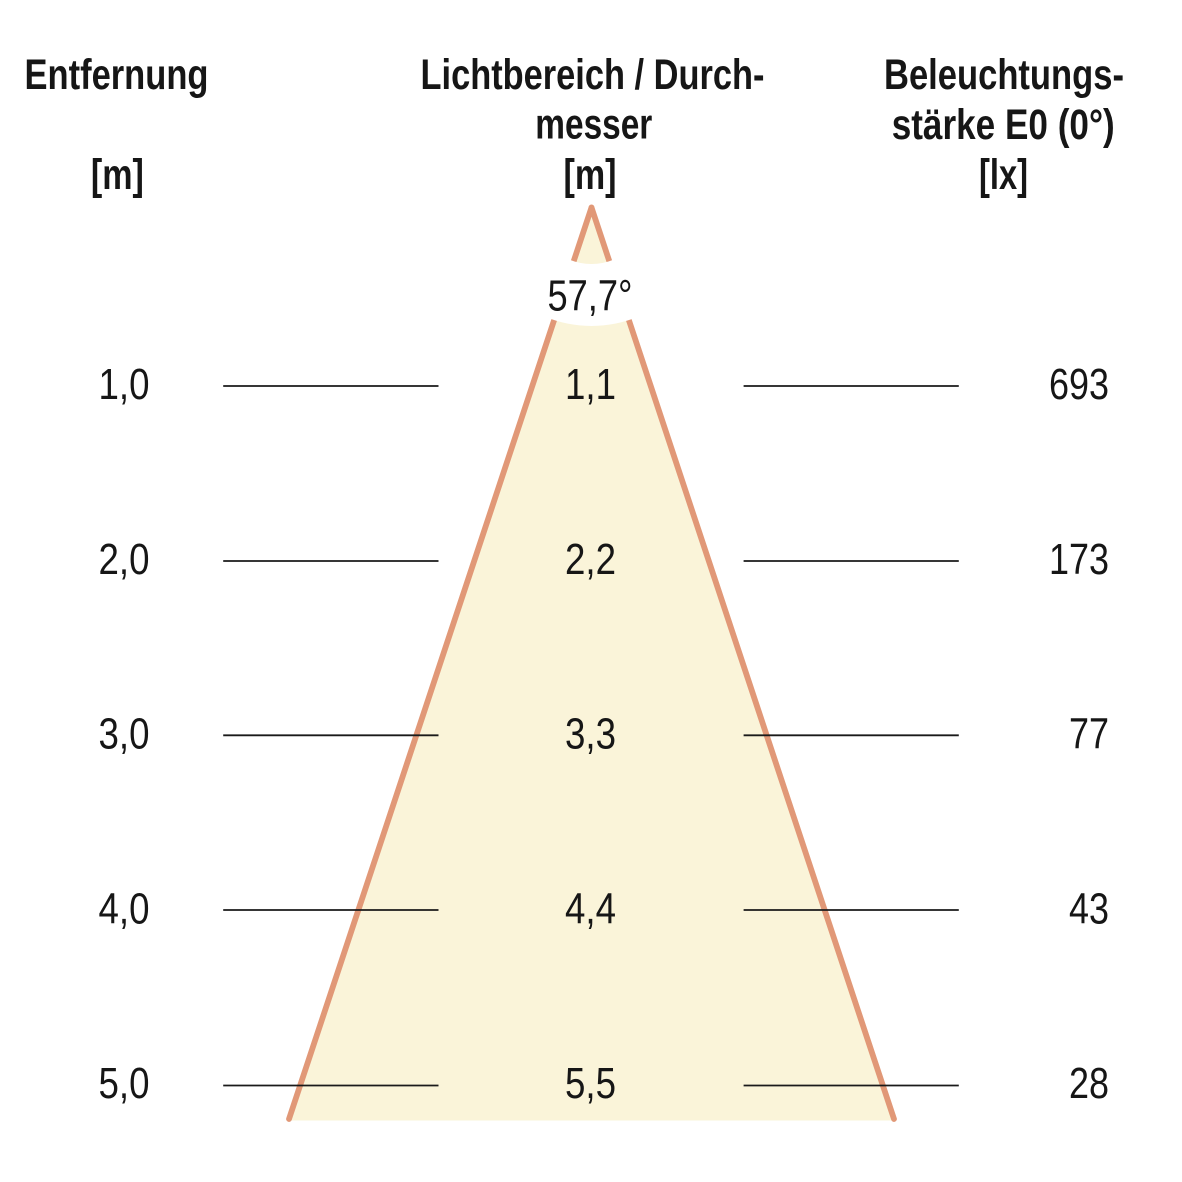 This screenshot has width=1182, height=1182. What do you see at coordinates (593, 75) in the screenshot?
I see `svg-text: Lichtbereich / Durch-` at bounding box center [593, 75].